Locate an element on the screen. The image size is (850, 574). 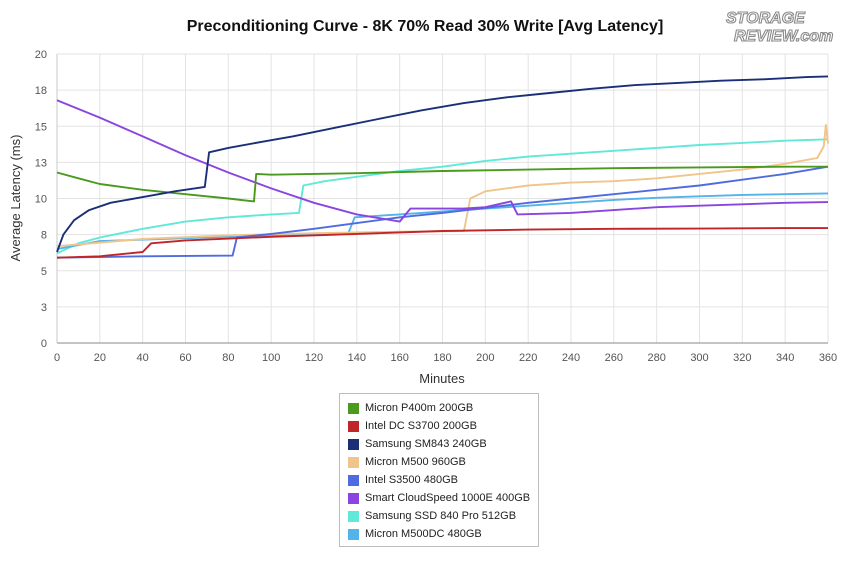
x-tick-label: 320 is located at coordinates (742, 358).